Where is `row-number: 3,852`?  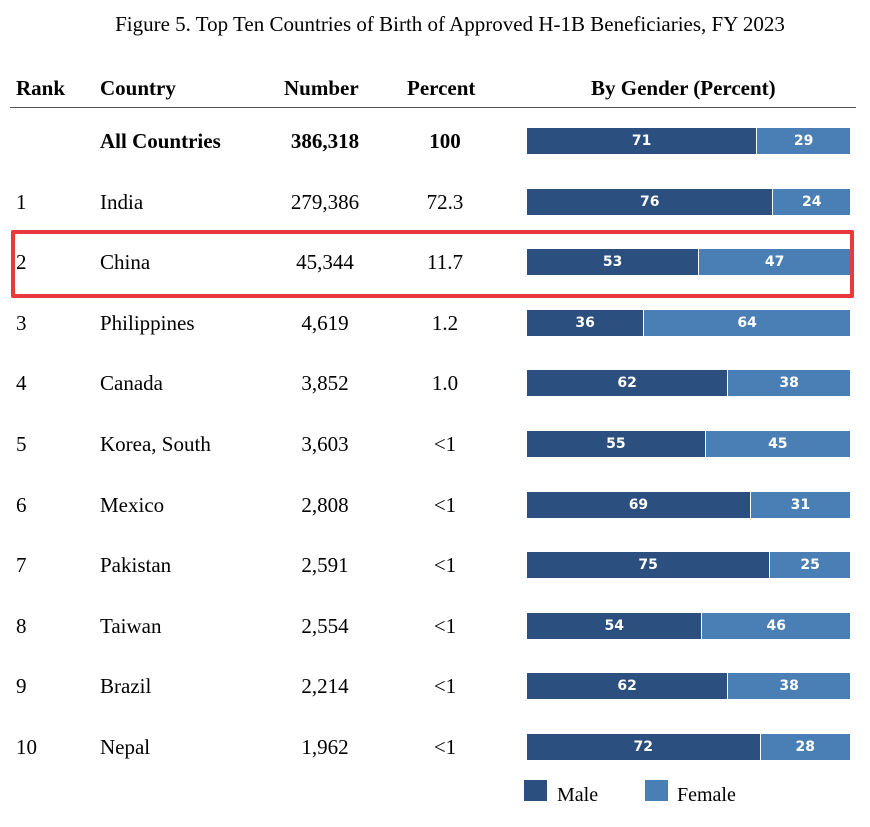
row-number: 3,852 is located at coordinates (325, 383).